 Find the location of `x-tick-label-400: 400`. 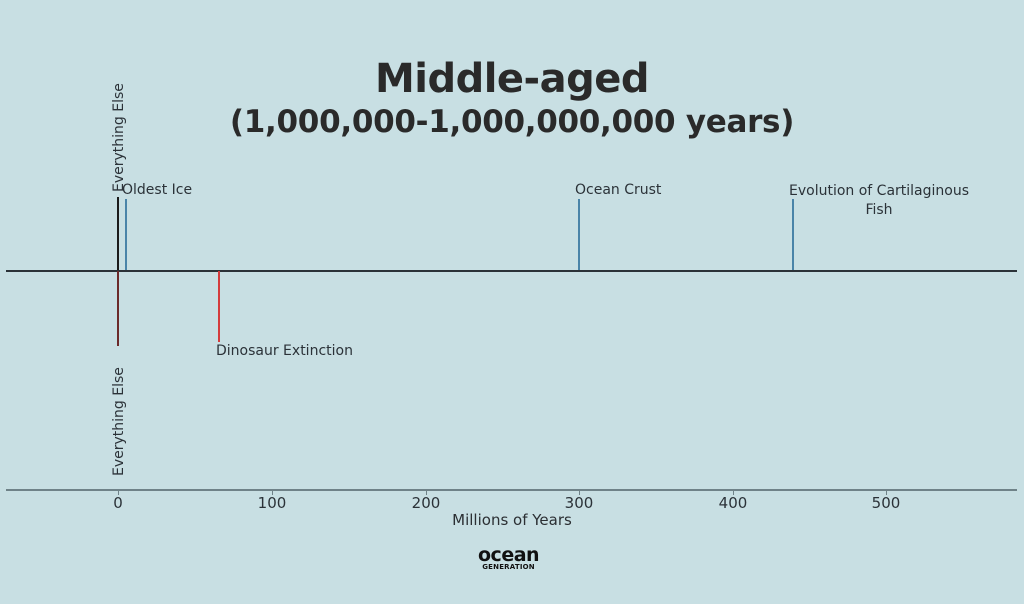

x-tick-label-400: 400 is located at coordinates (733, 503).